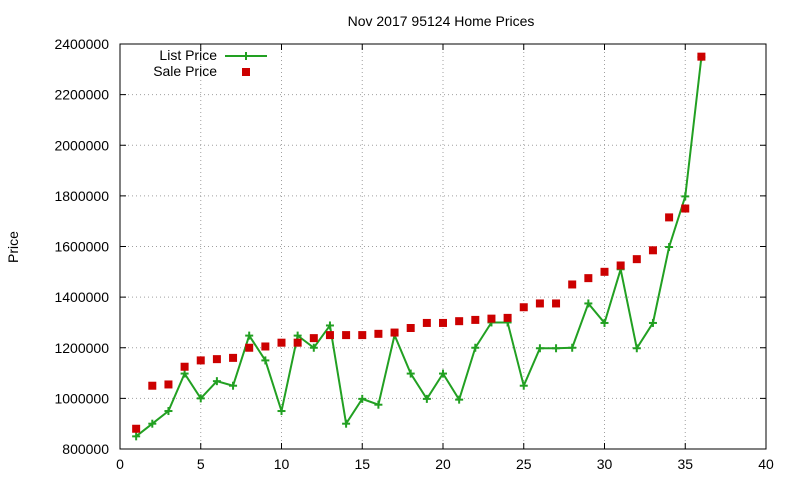 The image size is (800, 480). What do you see at coordinates (185, 71) in the screenshot?
I see `legend-label-sale-price: Sale Price` at bounding box center [185, 71].